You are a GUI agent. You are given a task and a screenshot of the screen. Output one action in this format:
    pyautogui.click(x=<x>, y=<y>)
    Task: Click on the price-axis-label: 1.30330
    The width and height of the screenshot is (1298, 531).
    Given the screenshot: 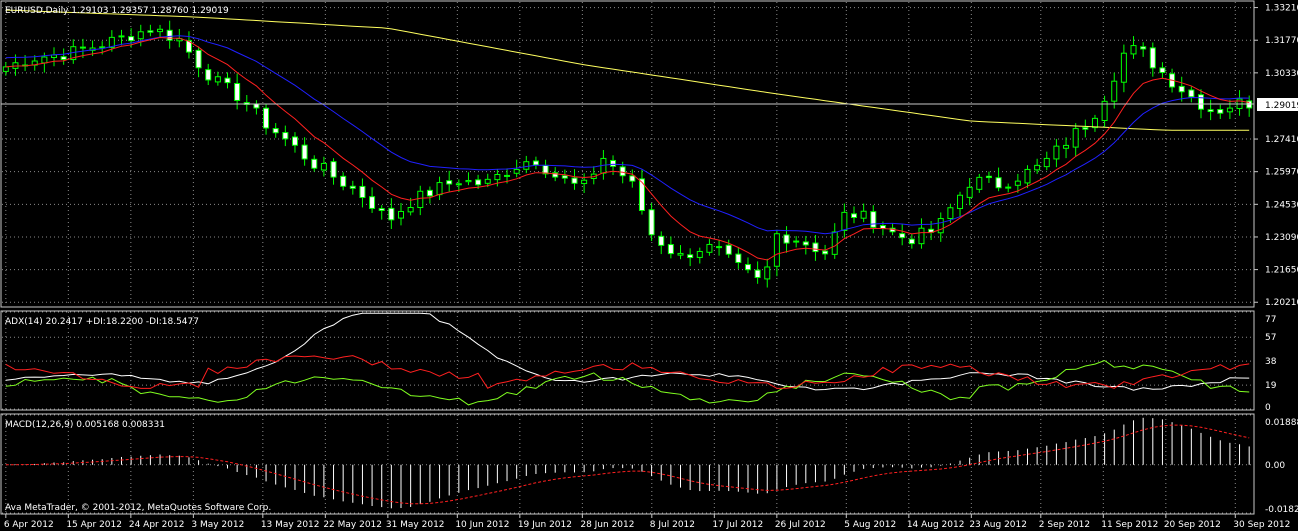 What is the action you would take?
    pyautogui.click(x=1281, y=74)
    